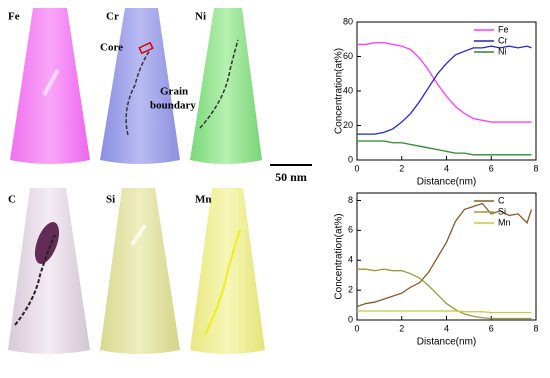  I want to click on cr-map, so click(140, 86).